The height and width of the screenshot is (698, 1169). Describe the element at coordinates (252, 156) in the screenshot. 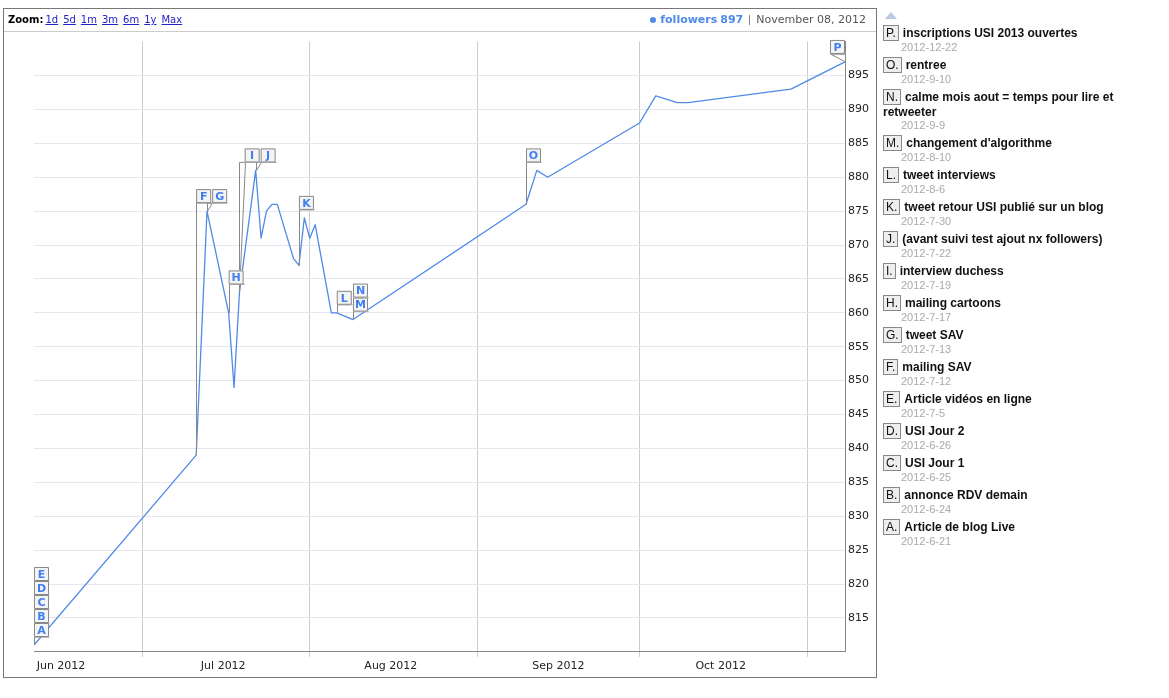

I see `annotation: I` at that location.